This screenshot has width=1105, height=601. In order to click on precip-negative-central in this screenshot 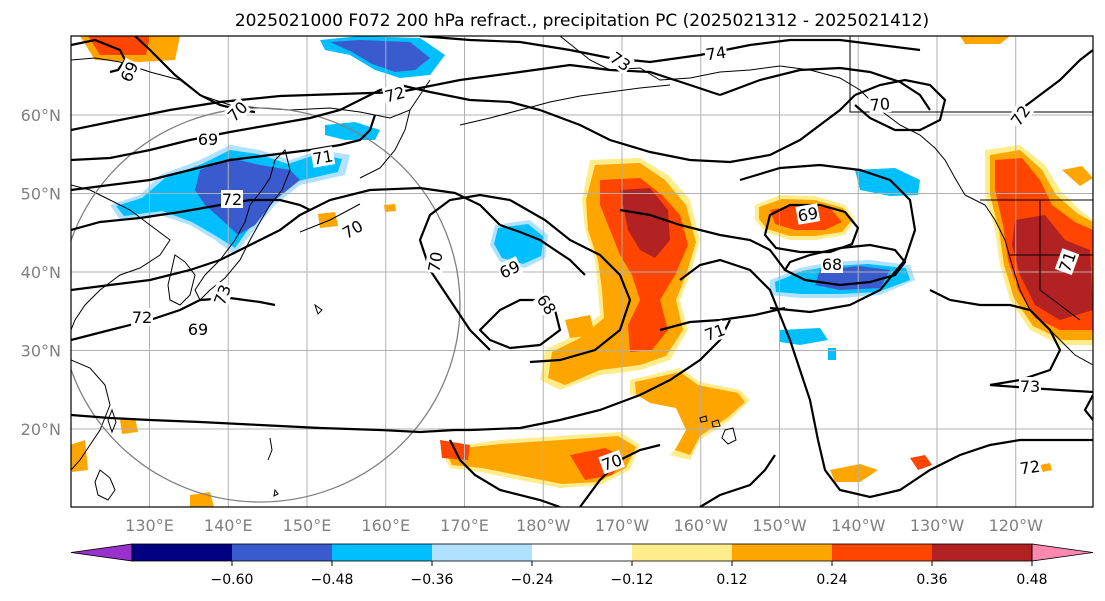, I will do `click(519, 244)`.